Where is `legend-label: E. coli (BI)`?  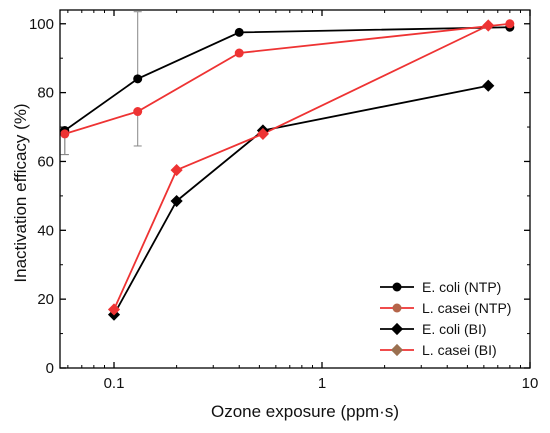 legend-label: E. coli (BI) is located at coordinates (454, 329).